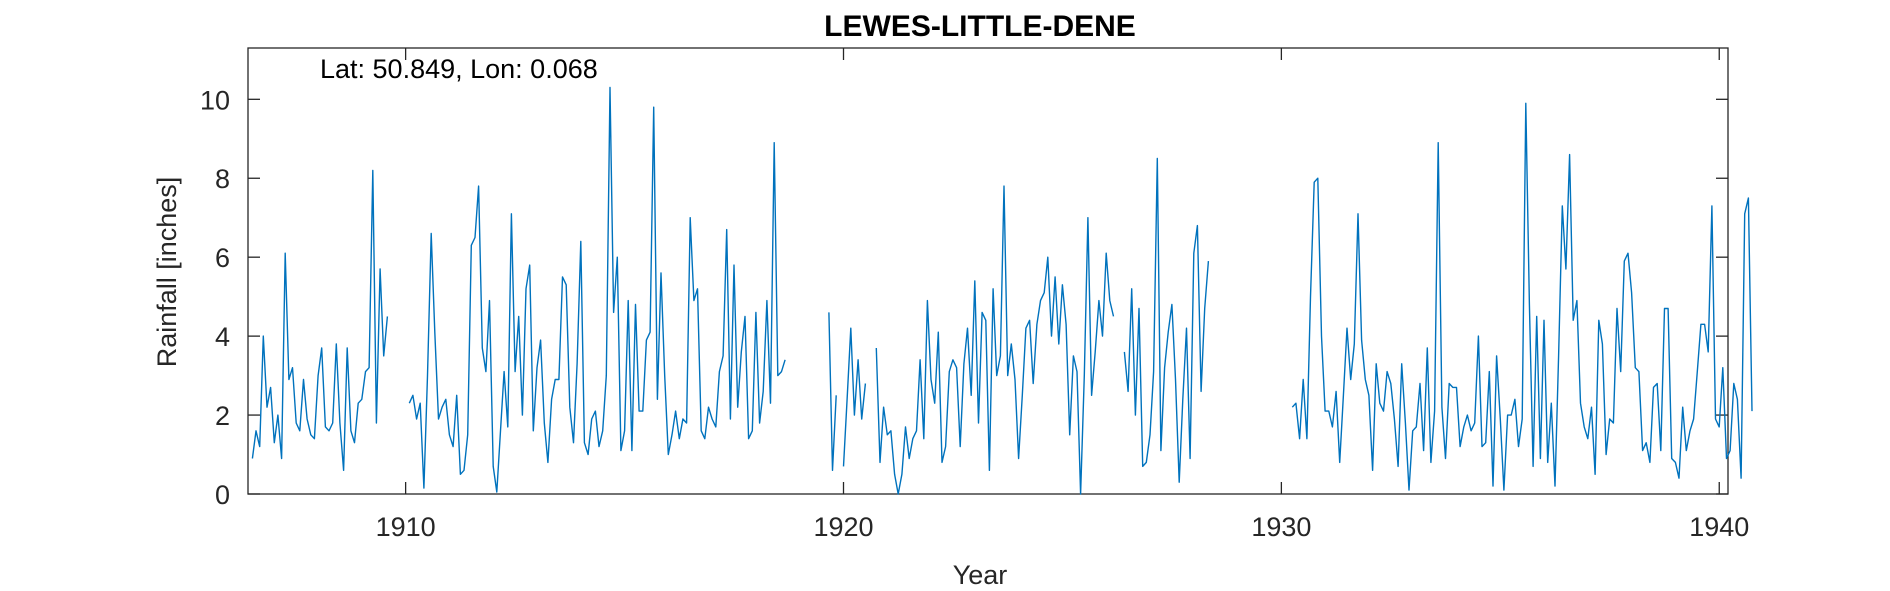  What do you see at coordinates (459, 69) in the screenshot?
I see `location-annotation: Lat: 50.849, Lon: 0.068` at bounding box center [459, 69].